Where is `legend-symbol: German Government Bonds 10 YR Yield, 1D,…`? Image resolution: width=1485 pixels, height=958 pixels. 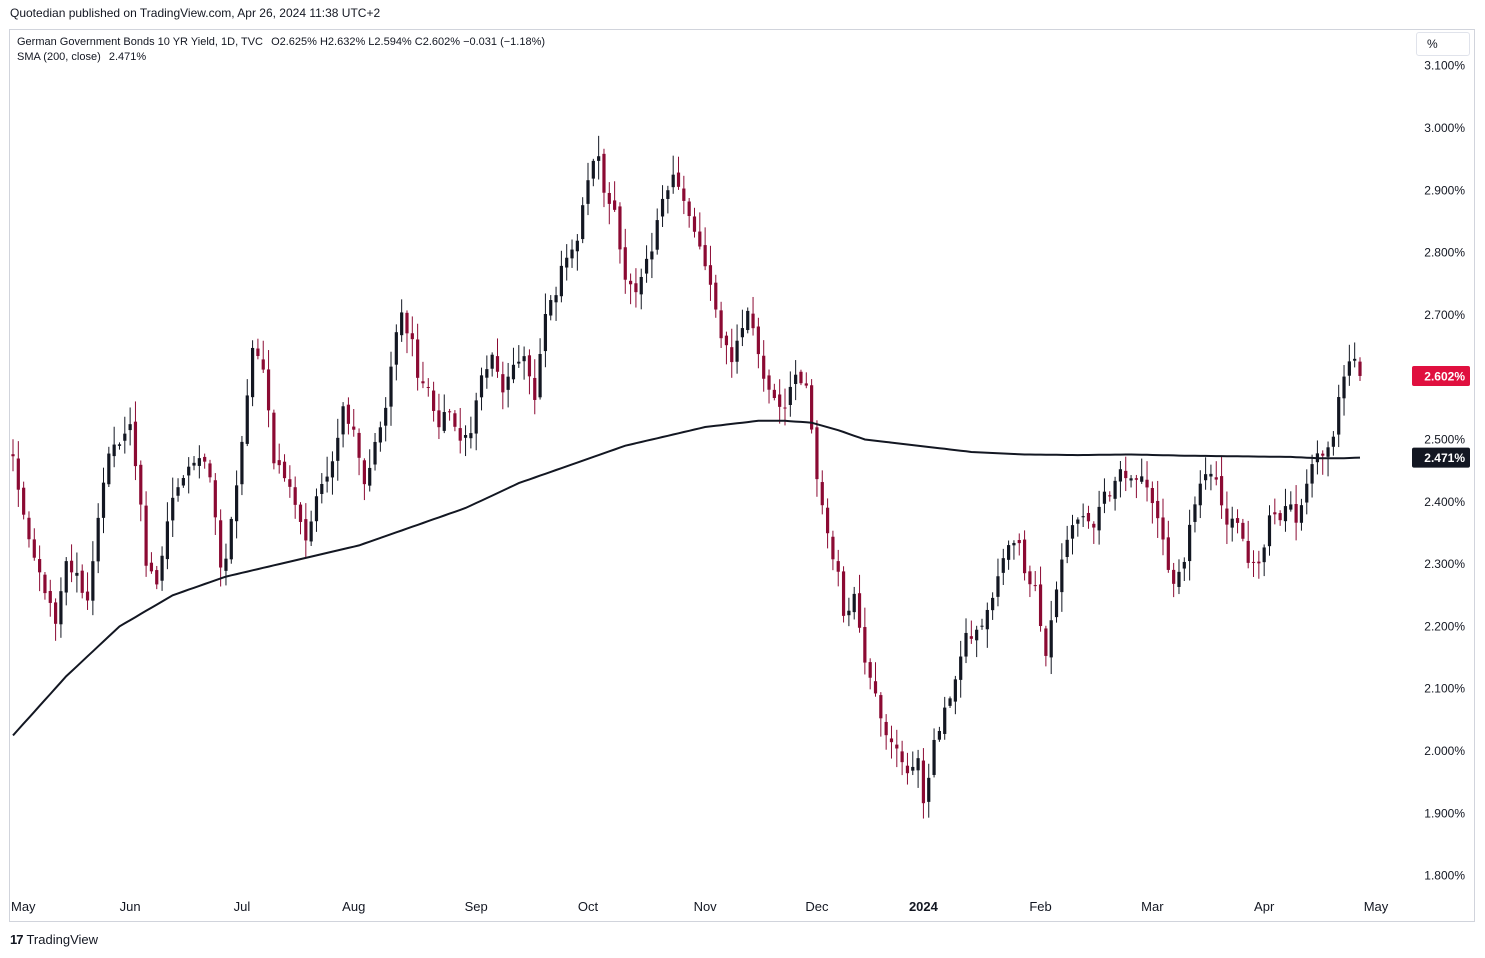
legend-symbol: German Government Bonds 10 YR Yield, 1D,… is located at coordinates (140, 42).